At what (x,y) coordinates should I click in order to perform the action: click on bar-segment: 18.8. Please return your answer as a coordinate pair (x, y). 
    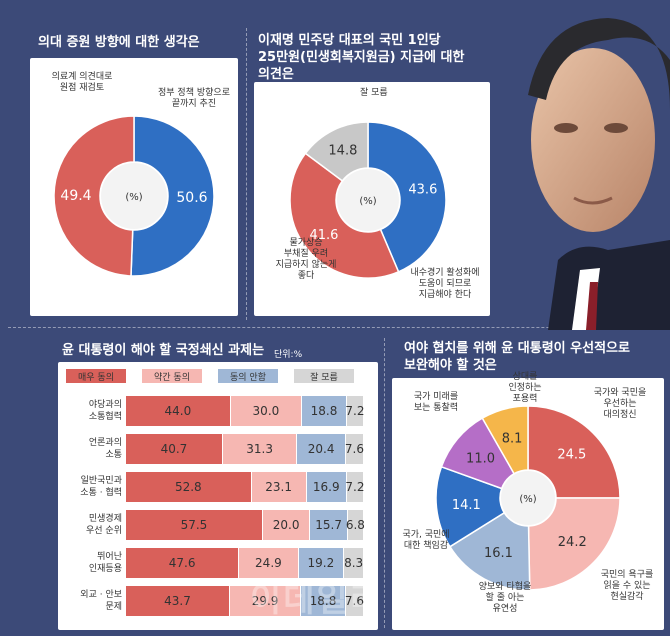
    Looking at the image, I should click on (323, 601).